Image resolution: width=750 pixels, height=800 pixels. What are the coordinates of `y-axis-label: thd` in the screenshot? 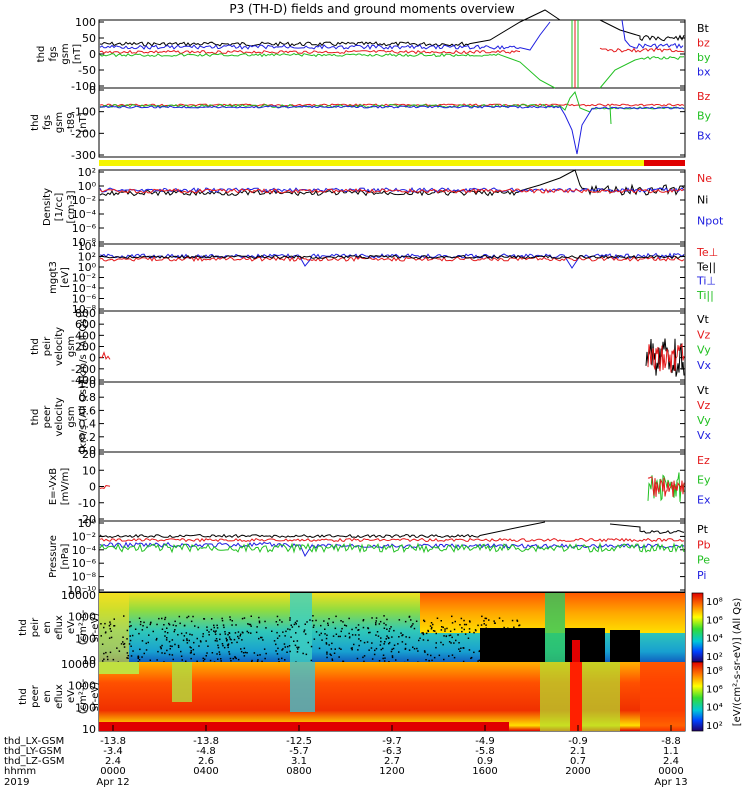 It's located at (23, 627).